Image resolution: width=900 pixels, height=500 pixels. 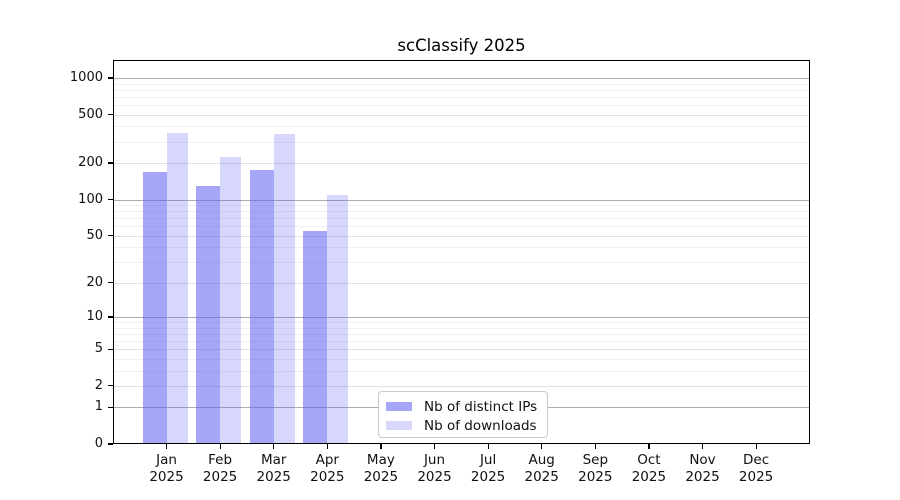 I want to click on y-tick-label: 200, so click(x=90, y=162).